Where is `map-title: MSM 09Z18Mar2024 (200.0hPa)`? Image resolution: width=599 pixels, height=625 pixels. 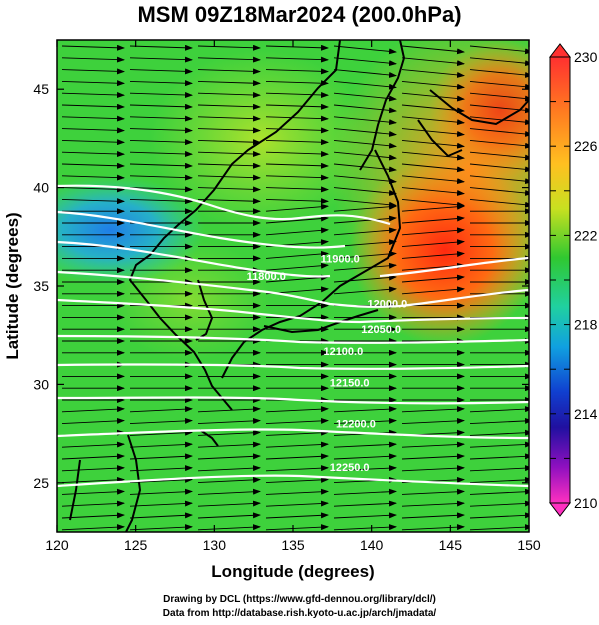 map-title: MSM 09Z18Mar2024 (200.0hPa) is located at coordinates (299, 14).